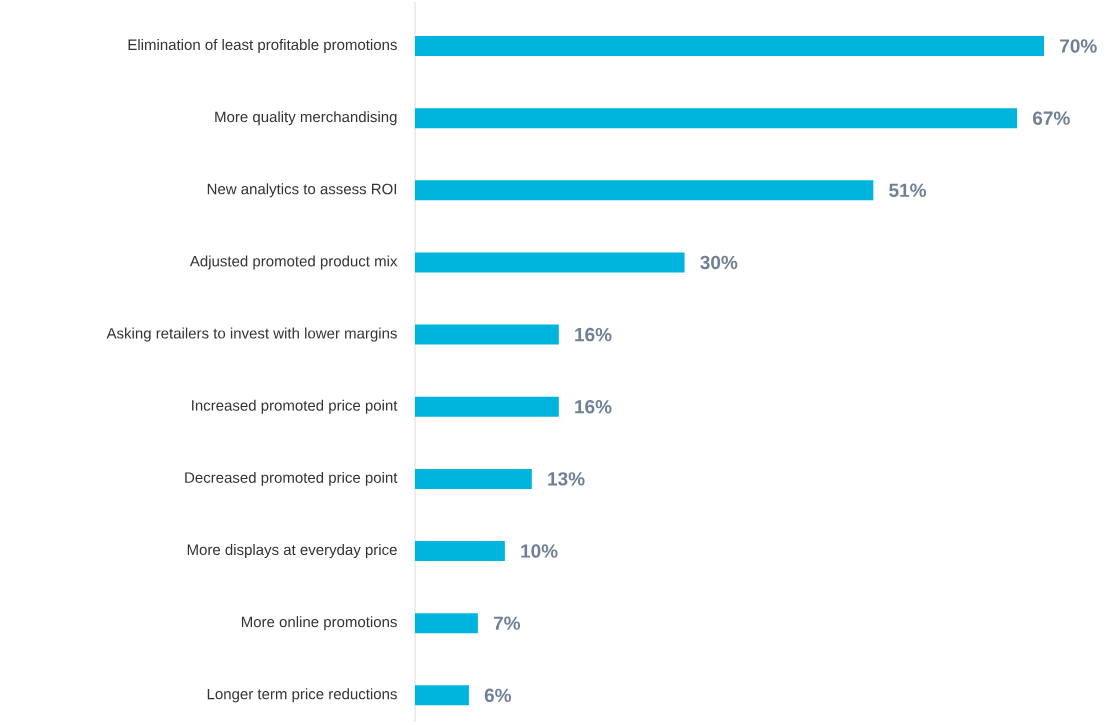  Describe the element at coordinates (293, 262) in the screenshot. I see `y-tick-label: Adjusted promoted product mix` at that location.